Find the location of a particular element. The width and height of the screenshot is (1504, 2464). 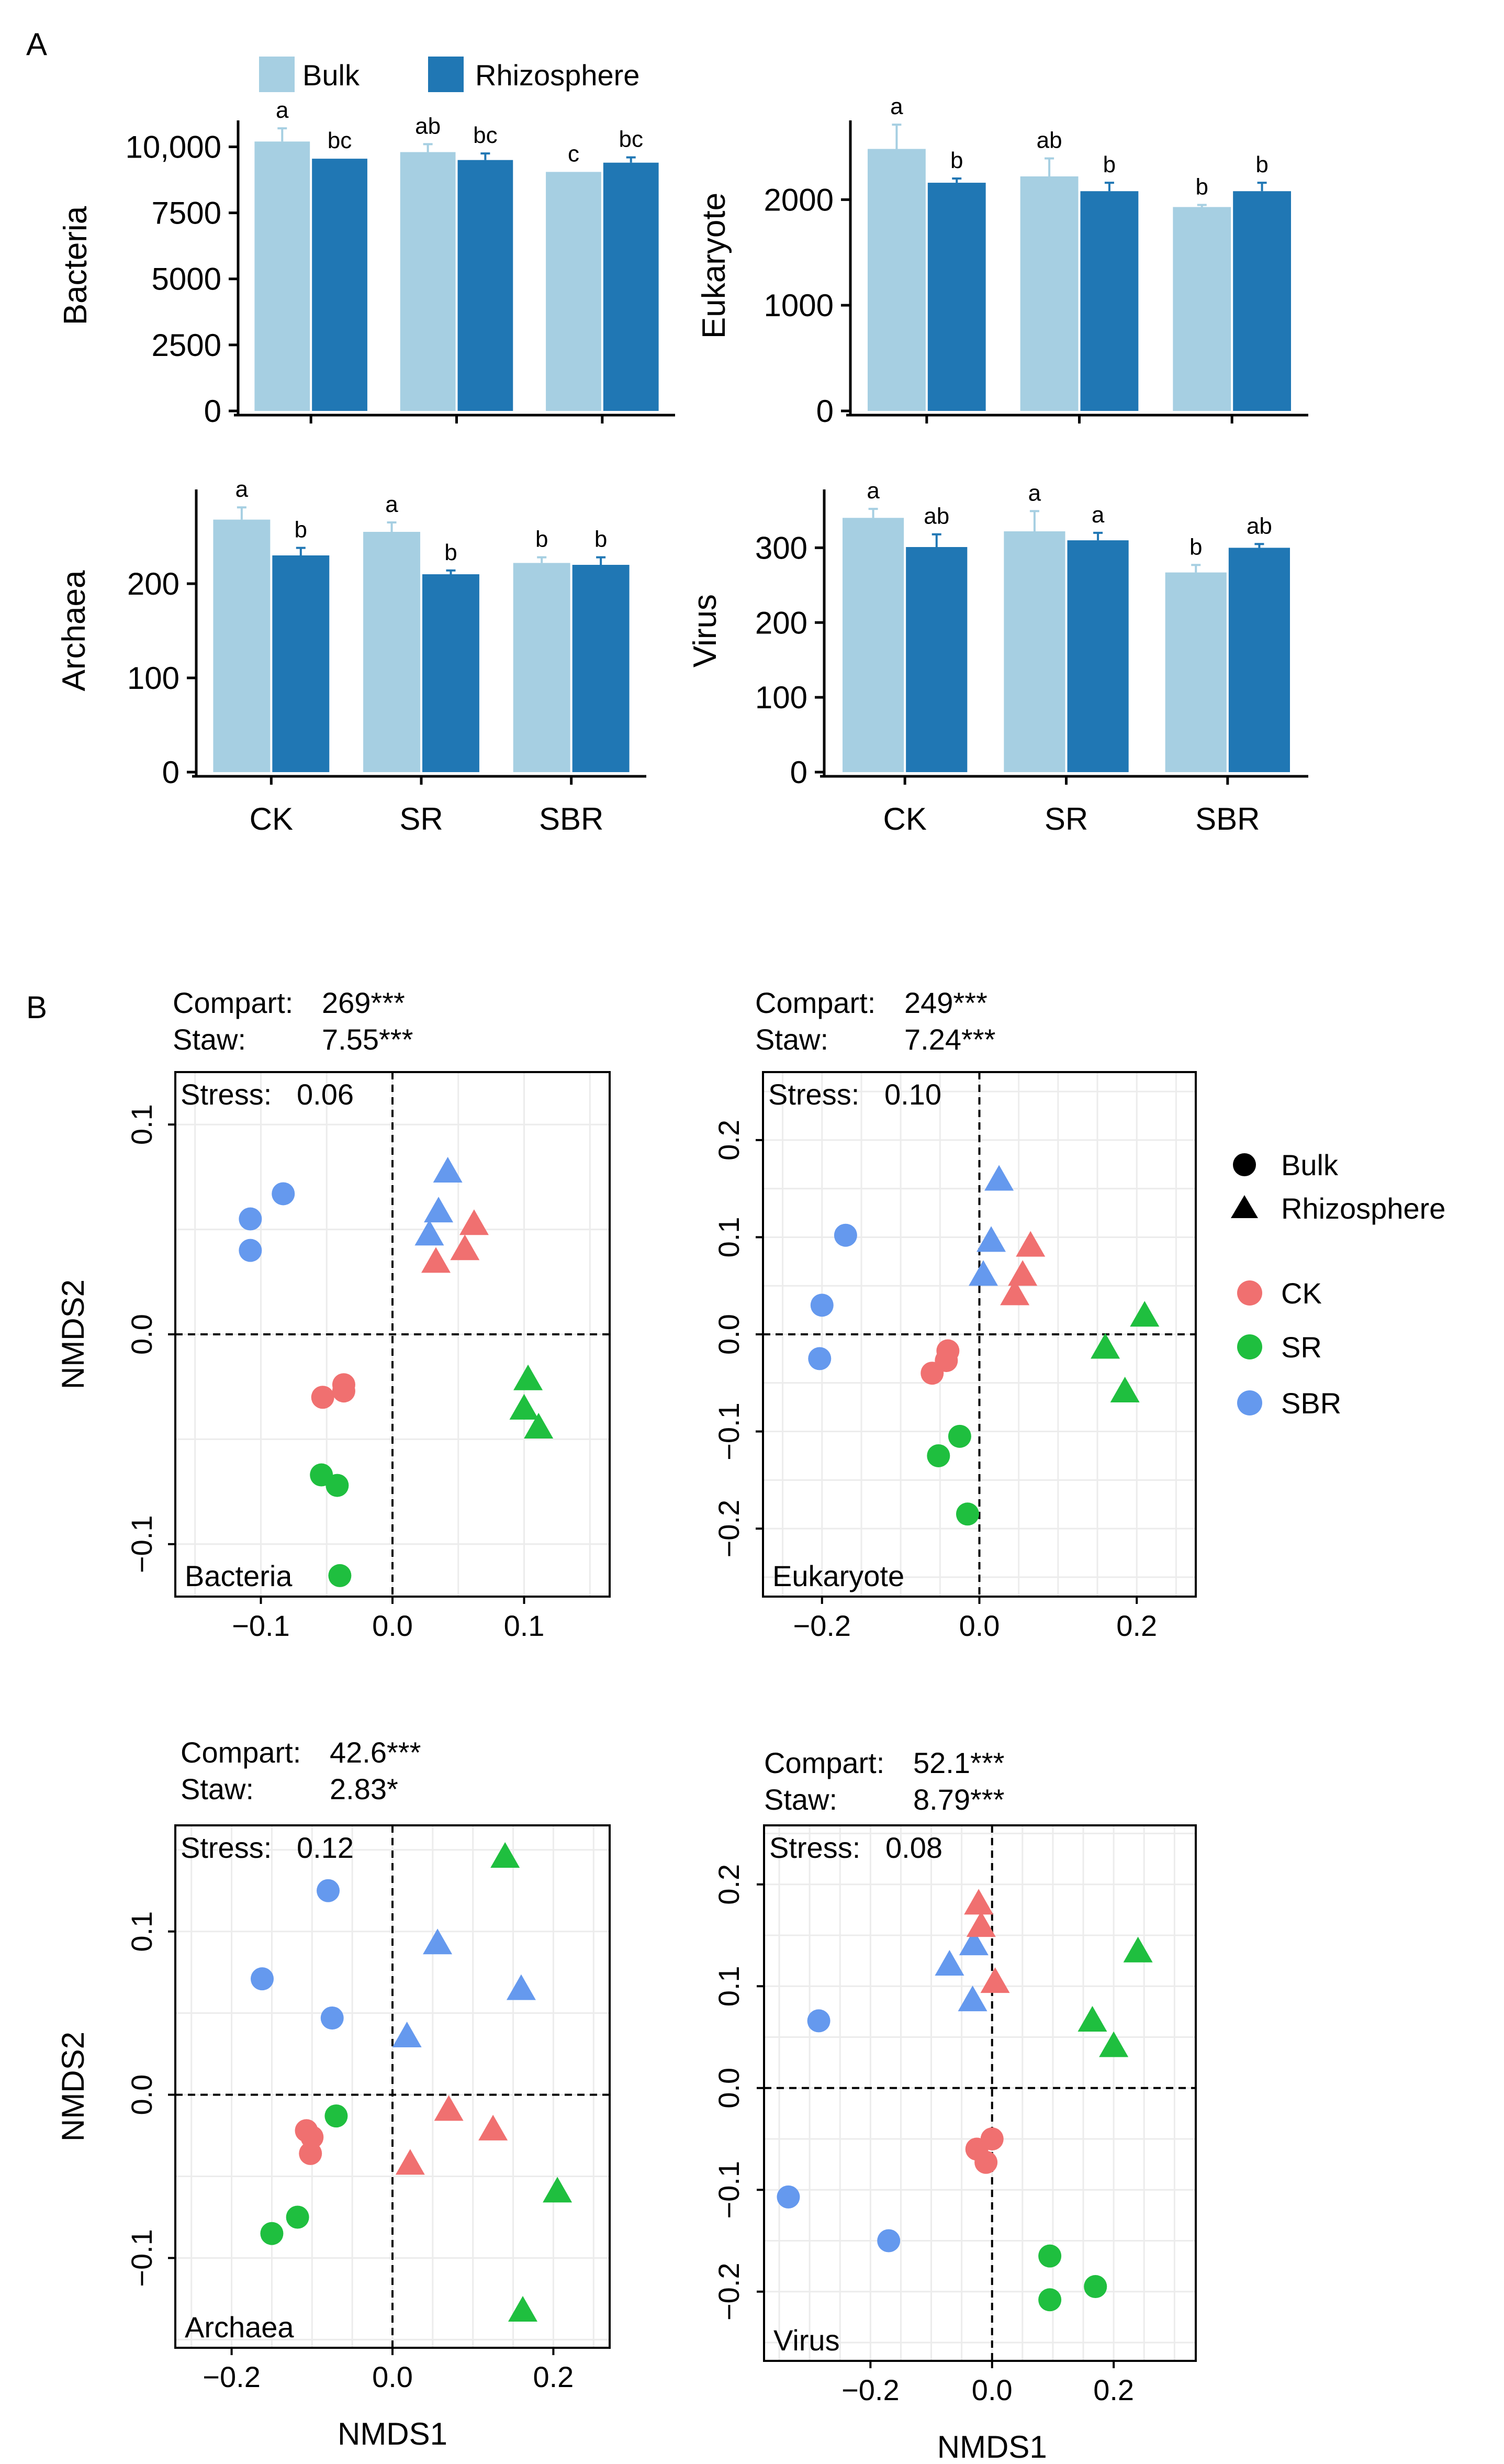

taxon-label: Virus is located at coordinates (806, 2341).